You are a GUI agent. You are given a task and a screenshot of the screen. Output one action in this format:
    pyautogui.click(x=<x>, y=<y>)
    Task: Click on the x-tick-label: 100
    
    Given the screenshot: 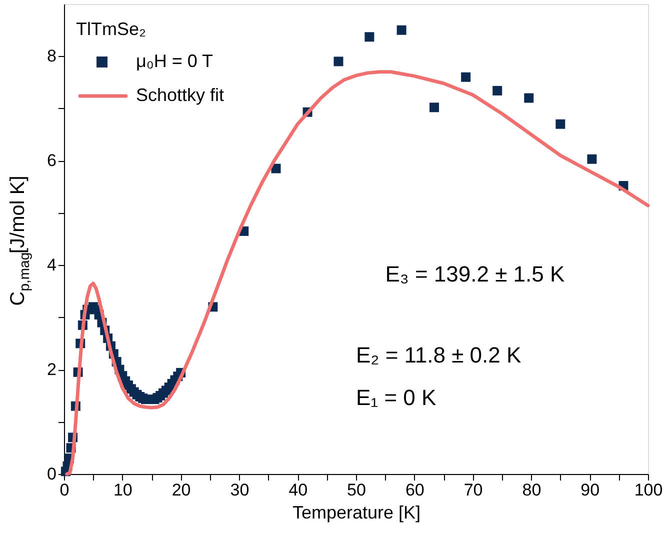 What is the action you would take?
    pyautogui.click(x=648, y=490)
    